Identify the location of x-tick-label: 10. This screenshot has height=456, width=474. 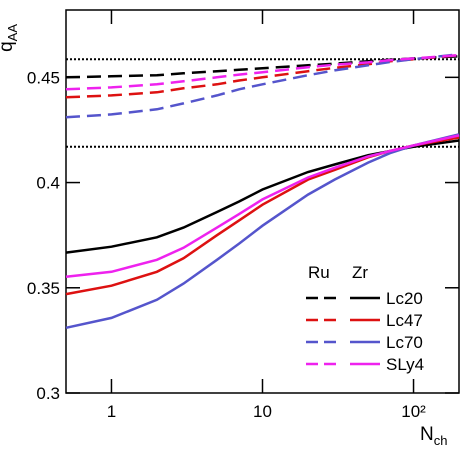
(262, 411).